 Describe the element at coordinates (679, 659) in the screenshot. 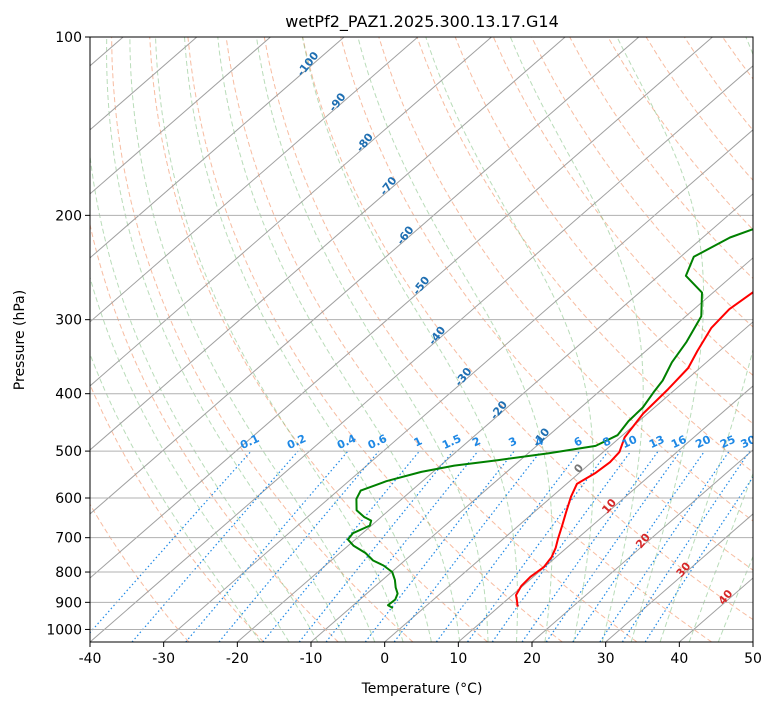

I see `x-tick-label: 40` at that location.